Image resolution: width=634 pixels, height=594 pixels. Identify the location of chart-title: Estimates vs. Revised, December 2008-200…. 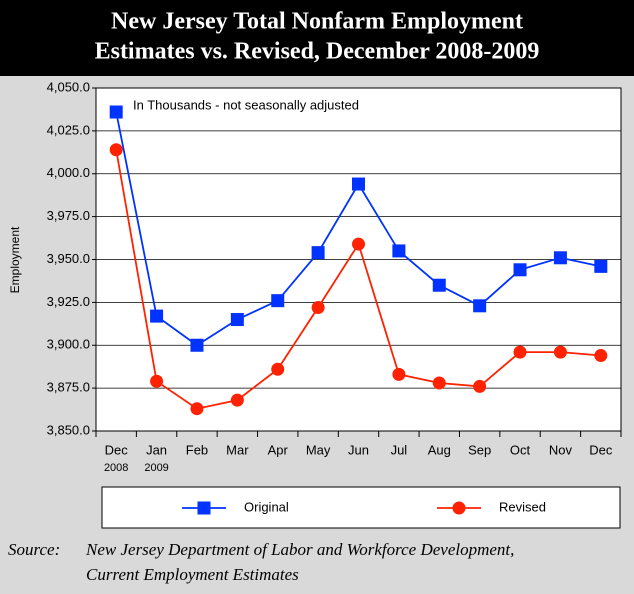
(317, 52).